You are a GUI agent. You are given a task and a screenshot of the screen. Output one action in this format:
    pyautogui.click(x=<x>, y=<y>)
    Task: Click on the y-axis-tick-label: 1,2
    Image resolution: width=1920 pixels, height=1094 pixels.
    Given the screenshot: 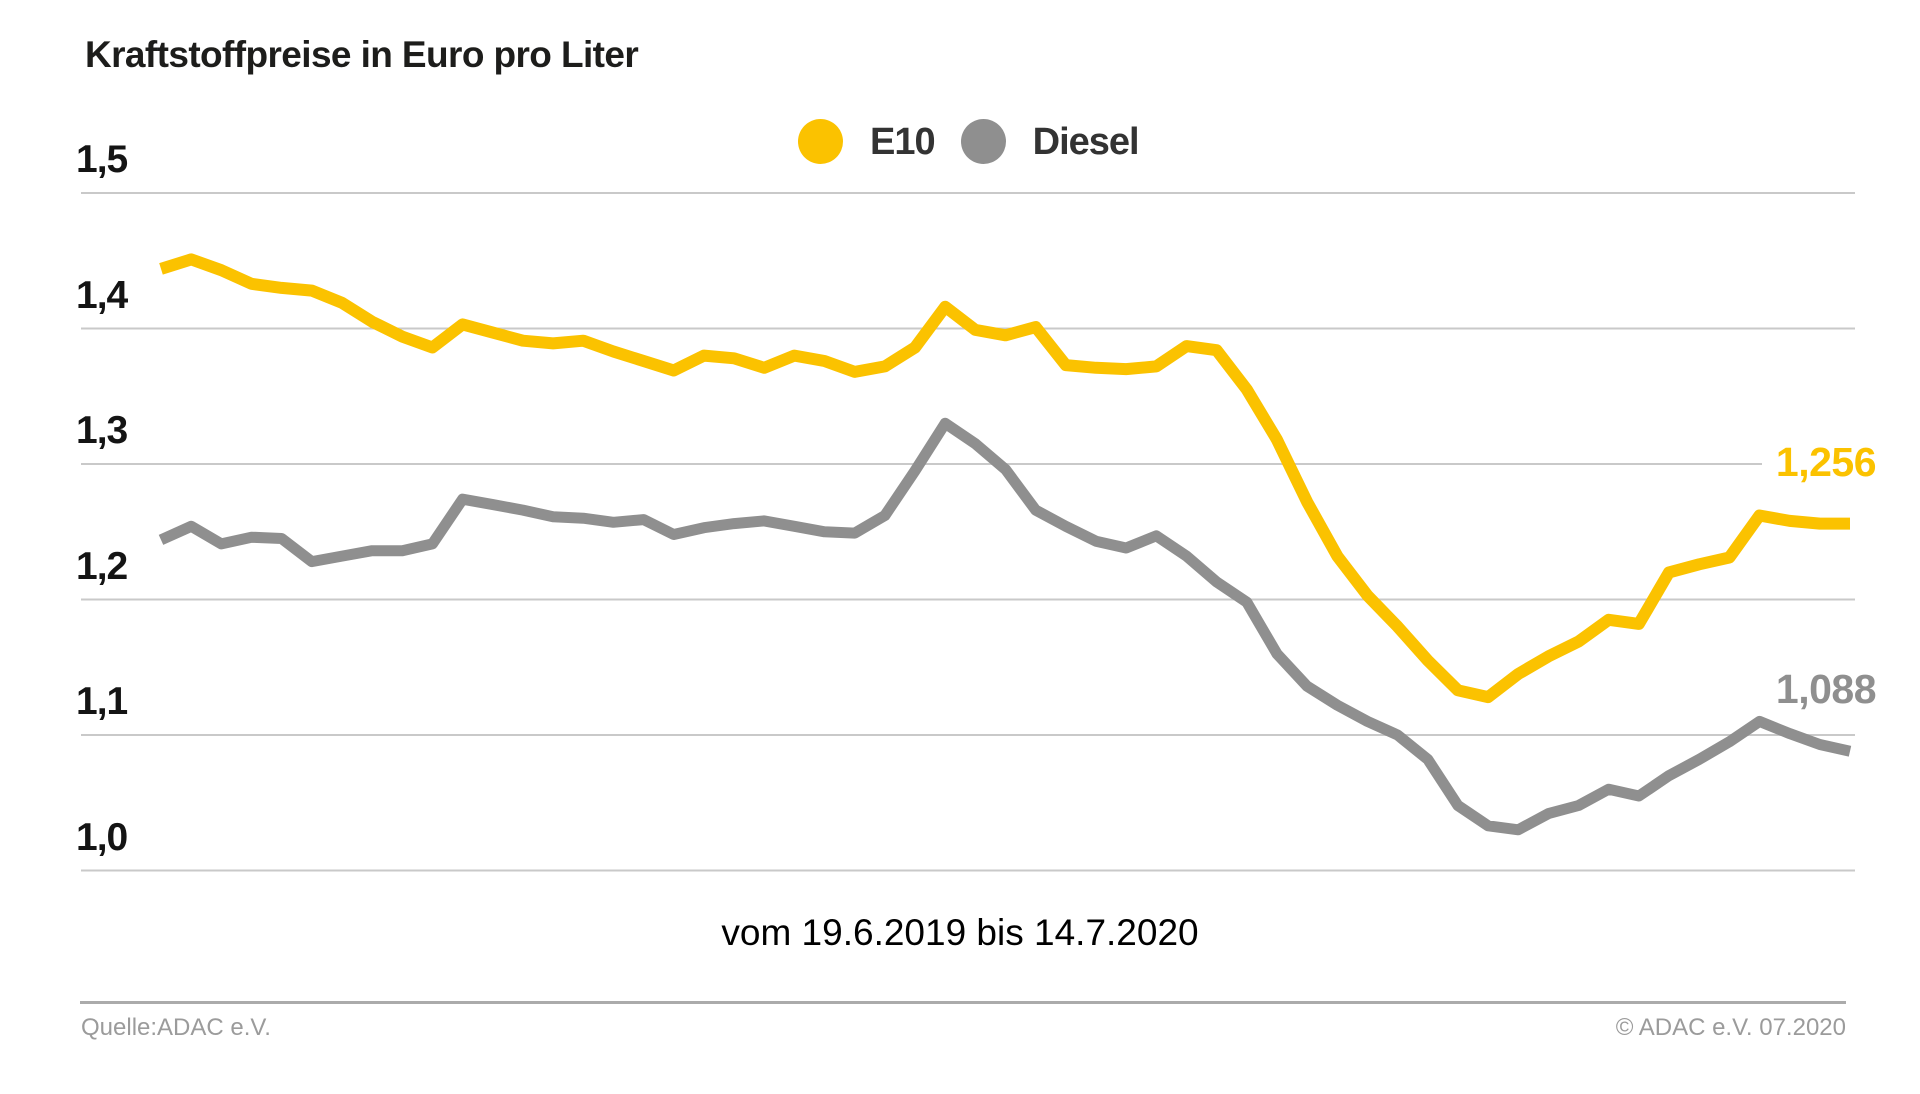 What is the action you would take?
    pyautogui.click(x=102, y=566)
    